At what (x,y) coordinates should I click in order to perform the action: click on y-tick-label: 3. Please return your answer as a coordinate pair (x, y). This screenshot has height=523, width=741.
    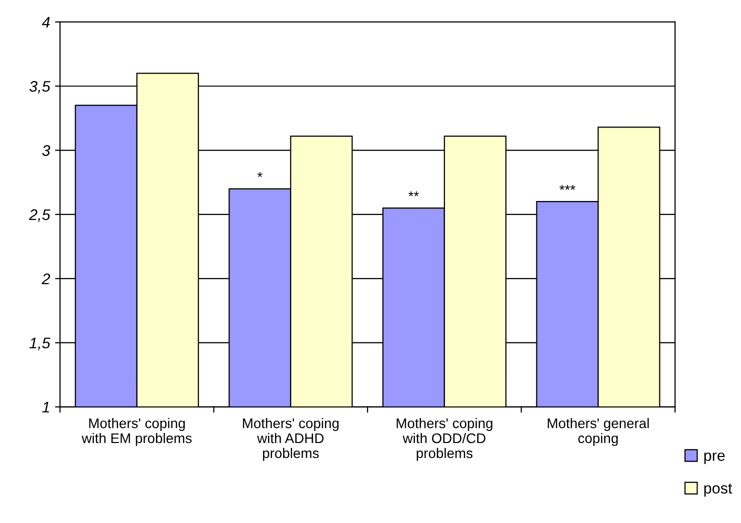
    Looking at the image, I should click on (46, 150).